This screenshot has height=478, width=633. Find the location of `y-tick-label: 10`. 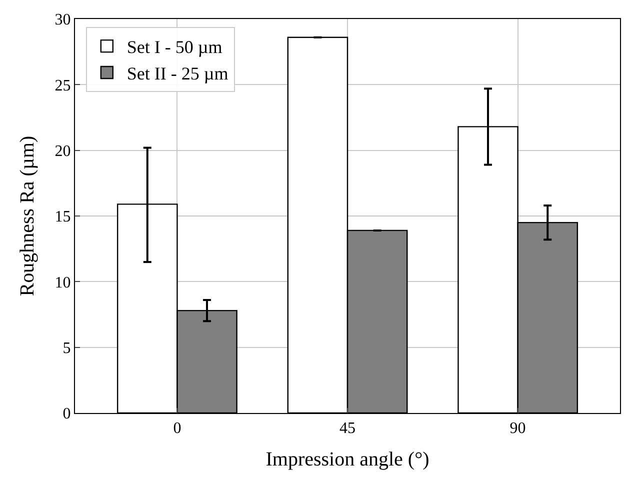

y-tick-label: 10 is located at coordinates (62, 283).